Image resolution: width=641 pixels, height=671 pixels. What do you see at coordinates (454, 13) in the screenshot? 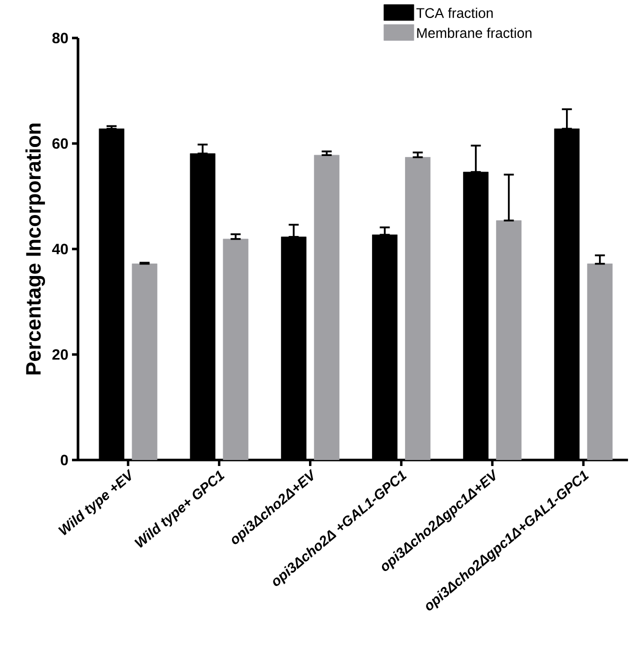
I see `legend-label: TCA fraction` at bounding box center [454, 13].